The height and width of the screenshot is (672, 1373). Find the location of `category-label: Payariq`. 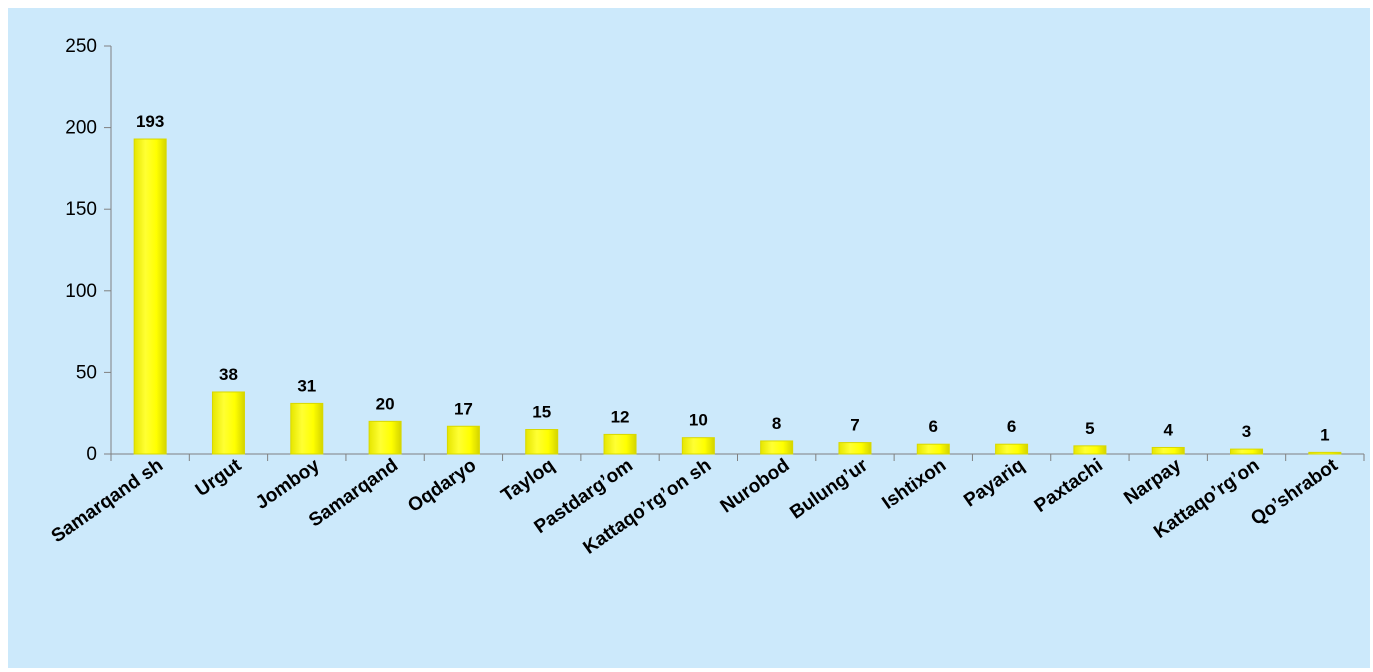

category-label: Payariq is located at coordinates (994, 483).